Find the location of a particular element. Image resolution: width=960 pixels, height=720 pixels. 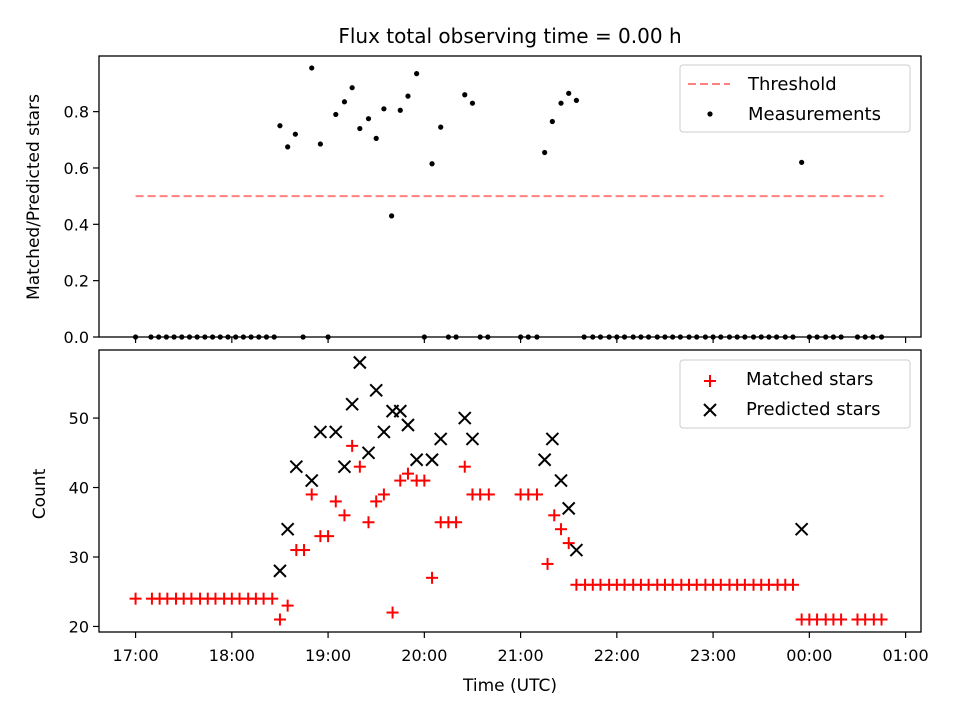

top-legend: Threshold Measurements is located at coordinates (795, 98).